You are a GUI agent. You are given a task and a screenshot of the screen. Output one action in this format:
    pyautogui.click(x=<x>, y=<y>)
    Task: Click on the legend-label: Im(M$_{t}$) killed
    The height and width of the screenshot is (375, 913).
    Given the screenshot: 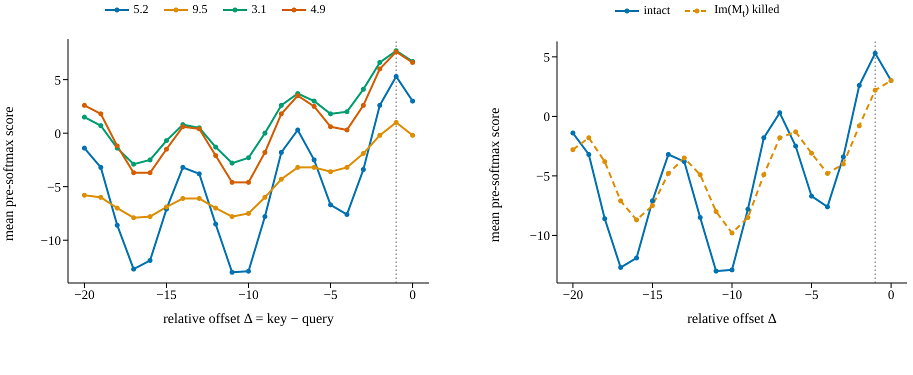 What is the action you would take?
    pyautogui.click(x=747, y=11)
    